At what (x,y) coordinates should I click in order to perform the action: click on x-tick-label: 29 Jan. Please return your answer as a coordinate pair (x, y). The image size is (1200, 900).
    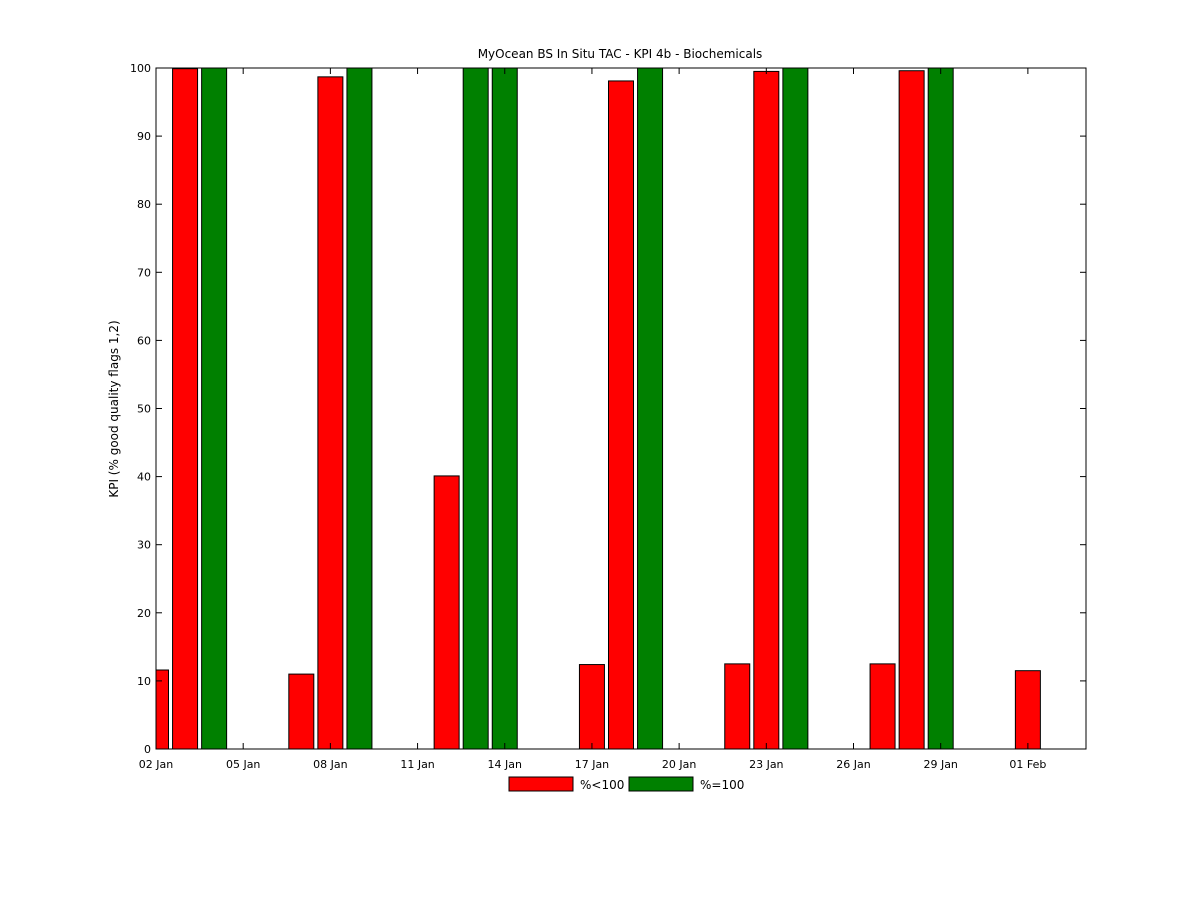
    Looking at the image, I should click on (940, 764).